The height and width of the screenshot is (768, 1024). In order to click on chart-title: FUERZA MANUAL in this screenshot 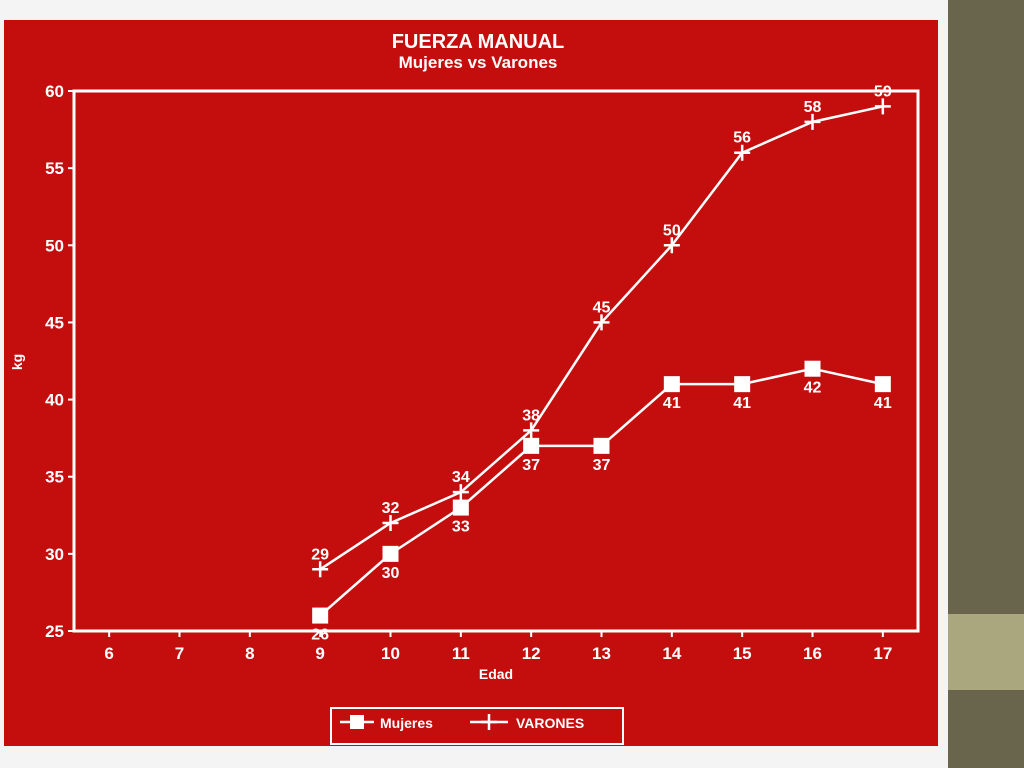, I will do `click(478, 42)`.